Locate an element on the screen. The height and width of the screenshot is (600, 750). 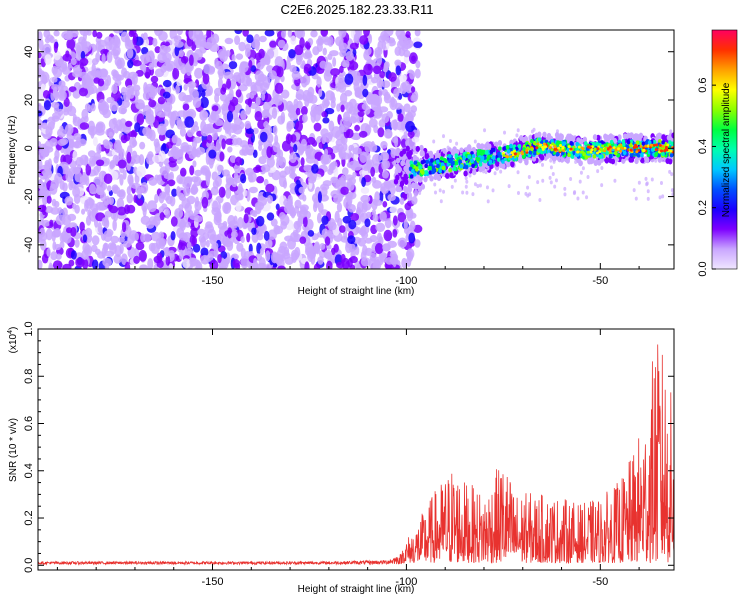
y-tick-label: 40 is located at coordinates (29, 52).